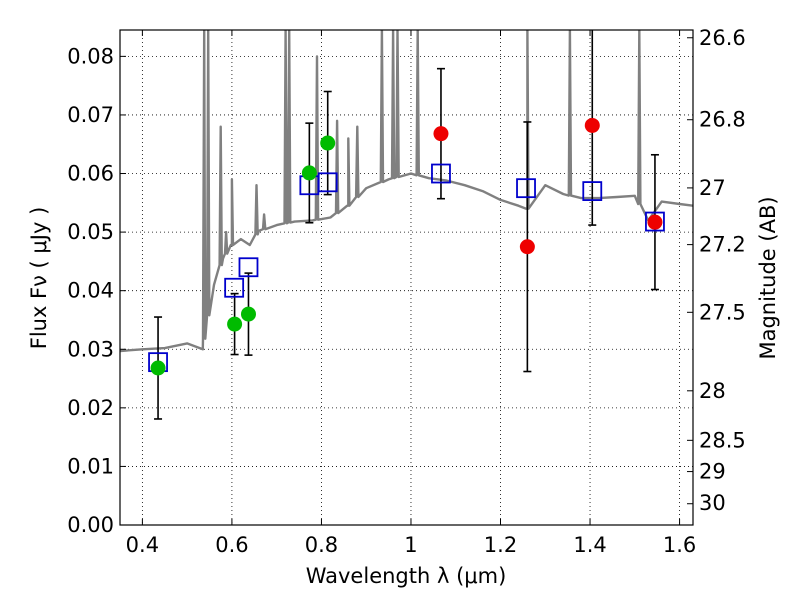 This screenshot has height=600, width=800. I want to click on x-tick-label: 1.4, so click(589, 545).